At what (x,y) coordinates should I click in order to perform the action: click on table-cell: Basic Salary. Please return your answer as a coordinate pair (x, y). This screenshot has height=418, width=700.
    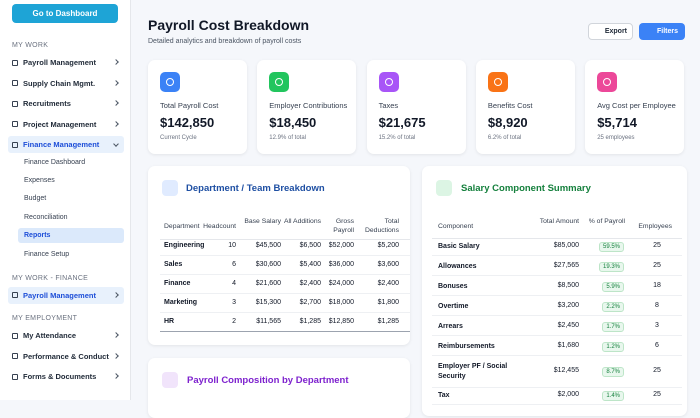
    Looking at the image, I should click on (459, 246).